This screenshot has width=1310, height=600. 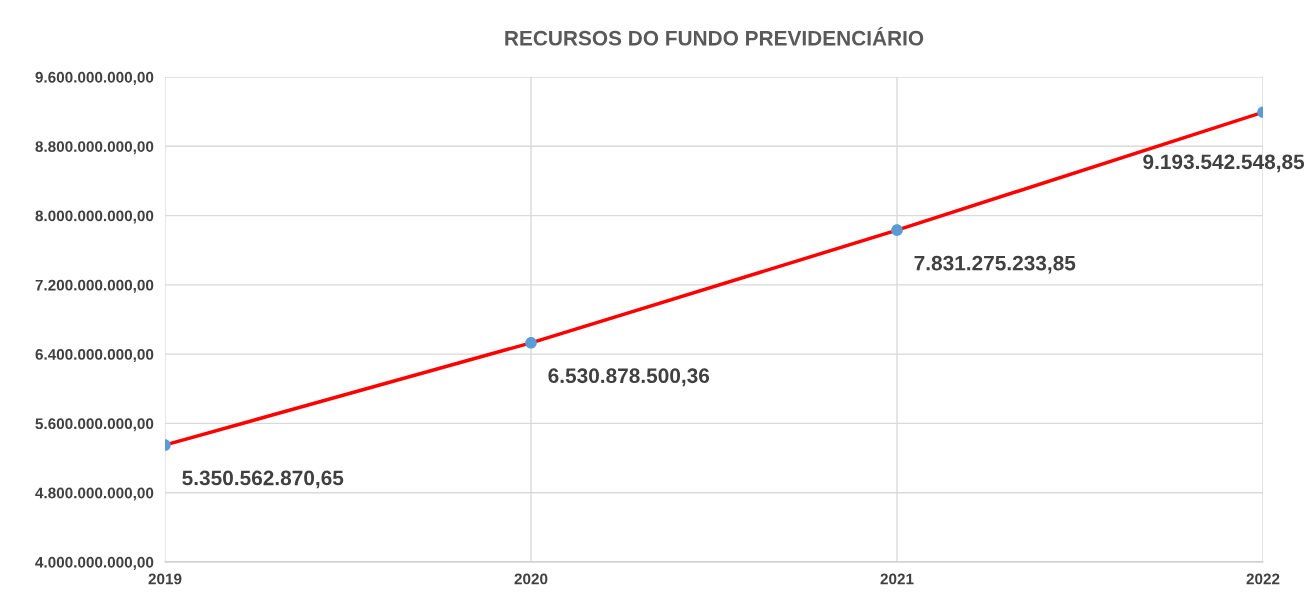 I want to click on y-tick-label: 8.800.000.000,00, so click(x=94, y=148).